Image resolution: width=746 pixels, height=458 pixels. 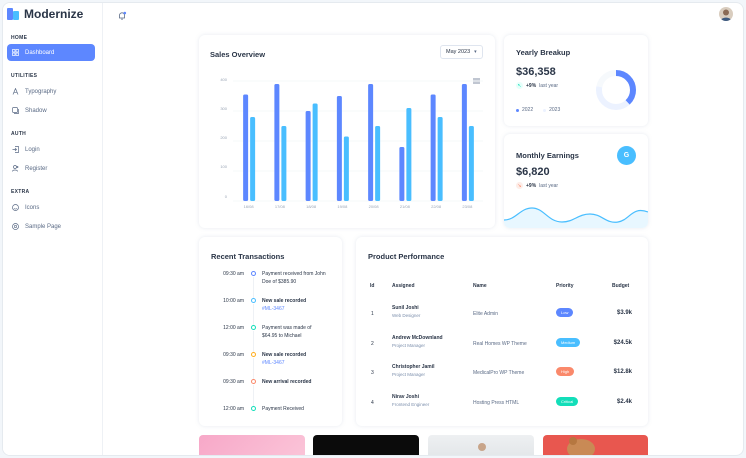 I want to click on priority-badge: High, so click(x=565, y=371).